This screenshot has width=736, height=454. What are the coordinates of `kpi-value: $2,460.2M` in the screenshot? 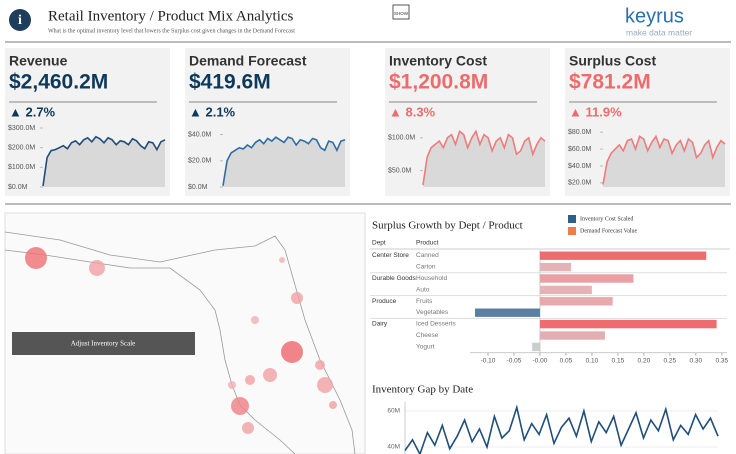 It's located at (58, 82).